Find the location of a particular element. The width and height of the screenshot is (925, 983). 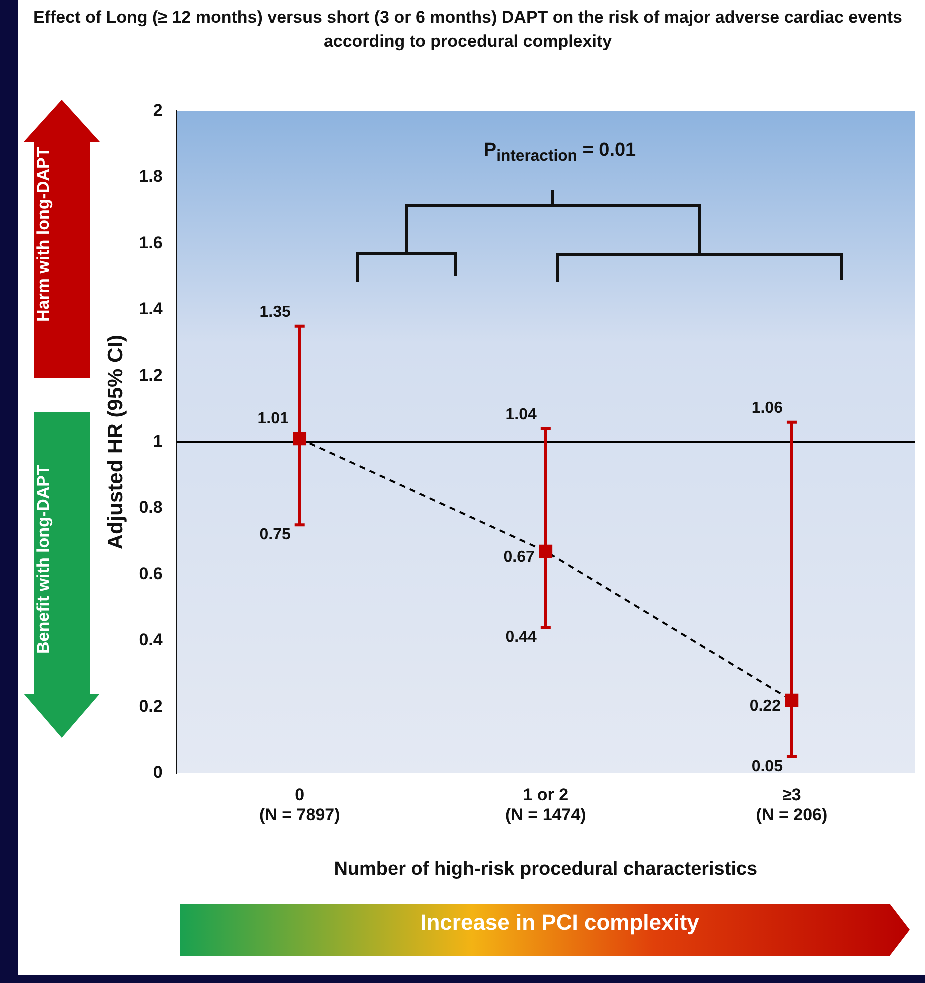

y-tick-label: 1.4 is located at coordinates (151, 309).